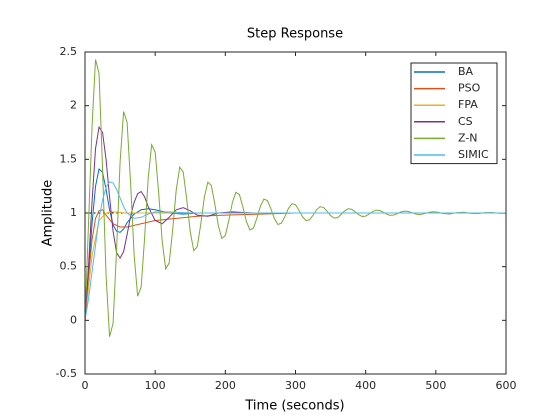 This screenshot has height=420, width=560. I want to click on y-tick-label: 0.5, so click(69, 266).